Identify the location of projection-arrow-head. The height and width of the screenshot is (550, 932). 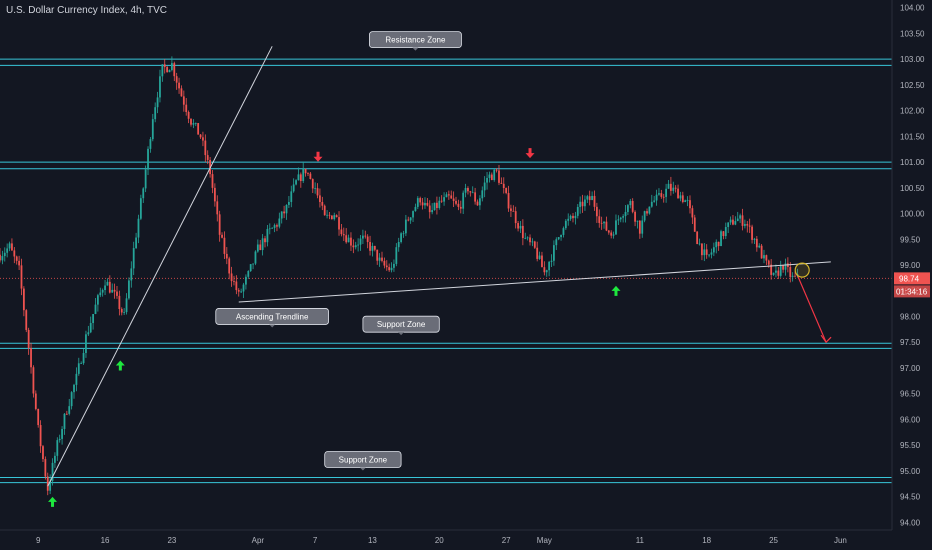
(826, 339).